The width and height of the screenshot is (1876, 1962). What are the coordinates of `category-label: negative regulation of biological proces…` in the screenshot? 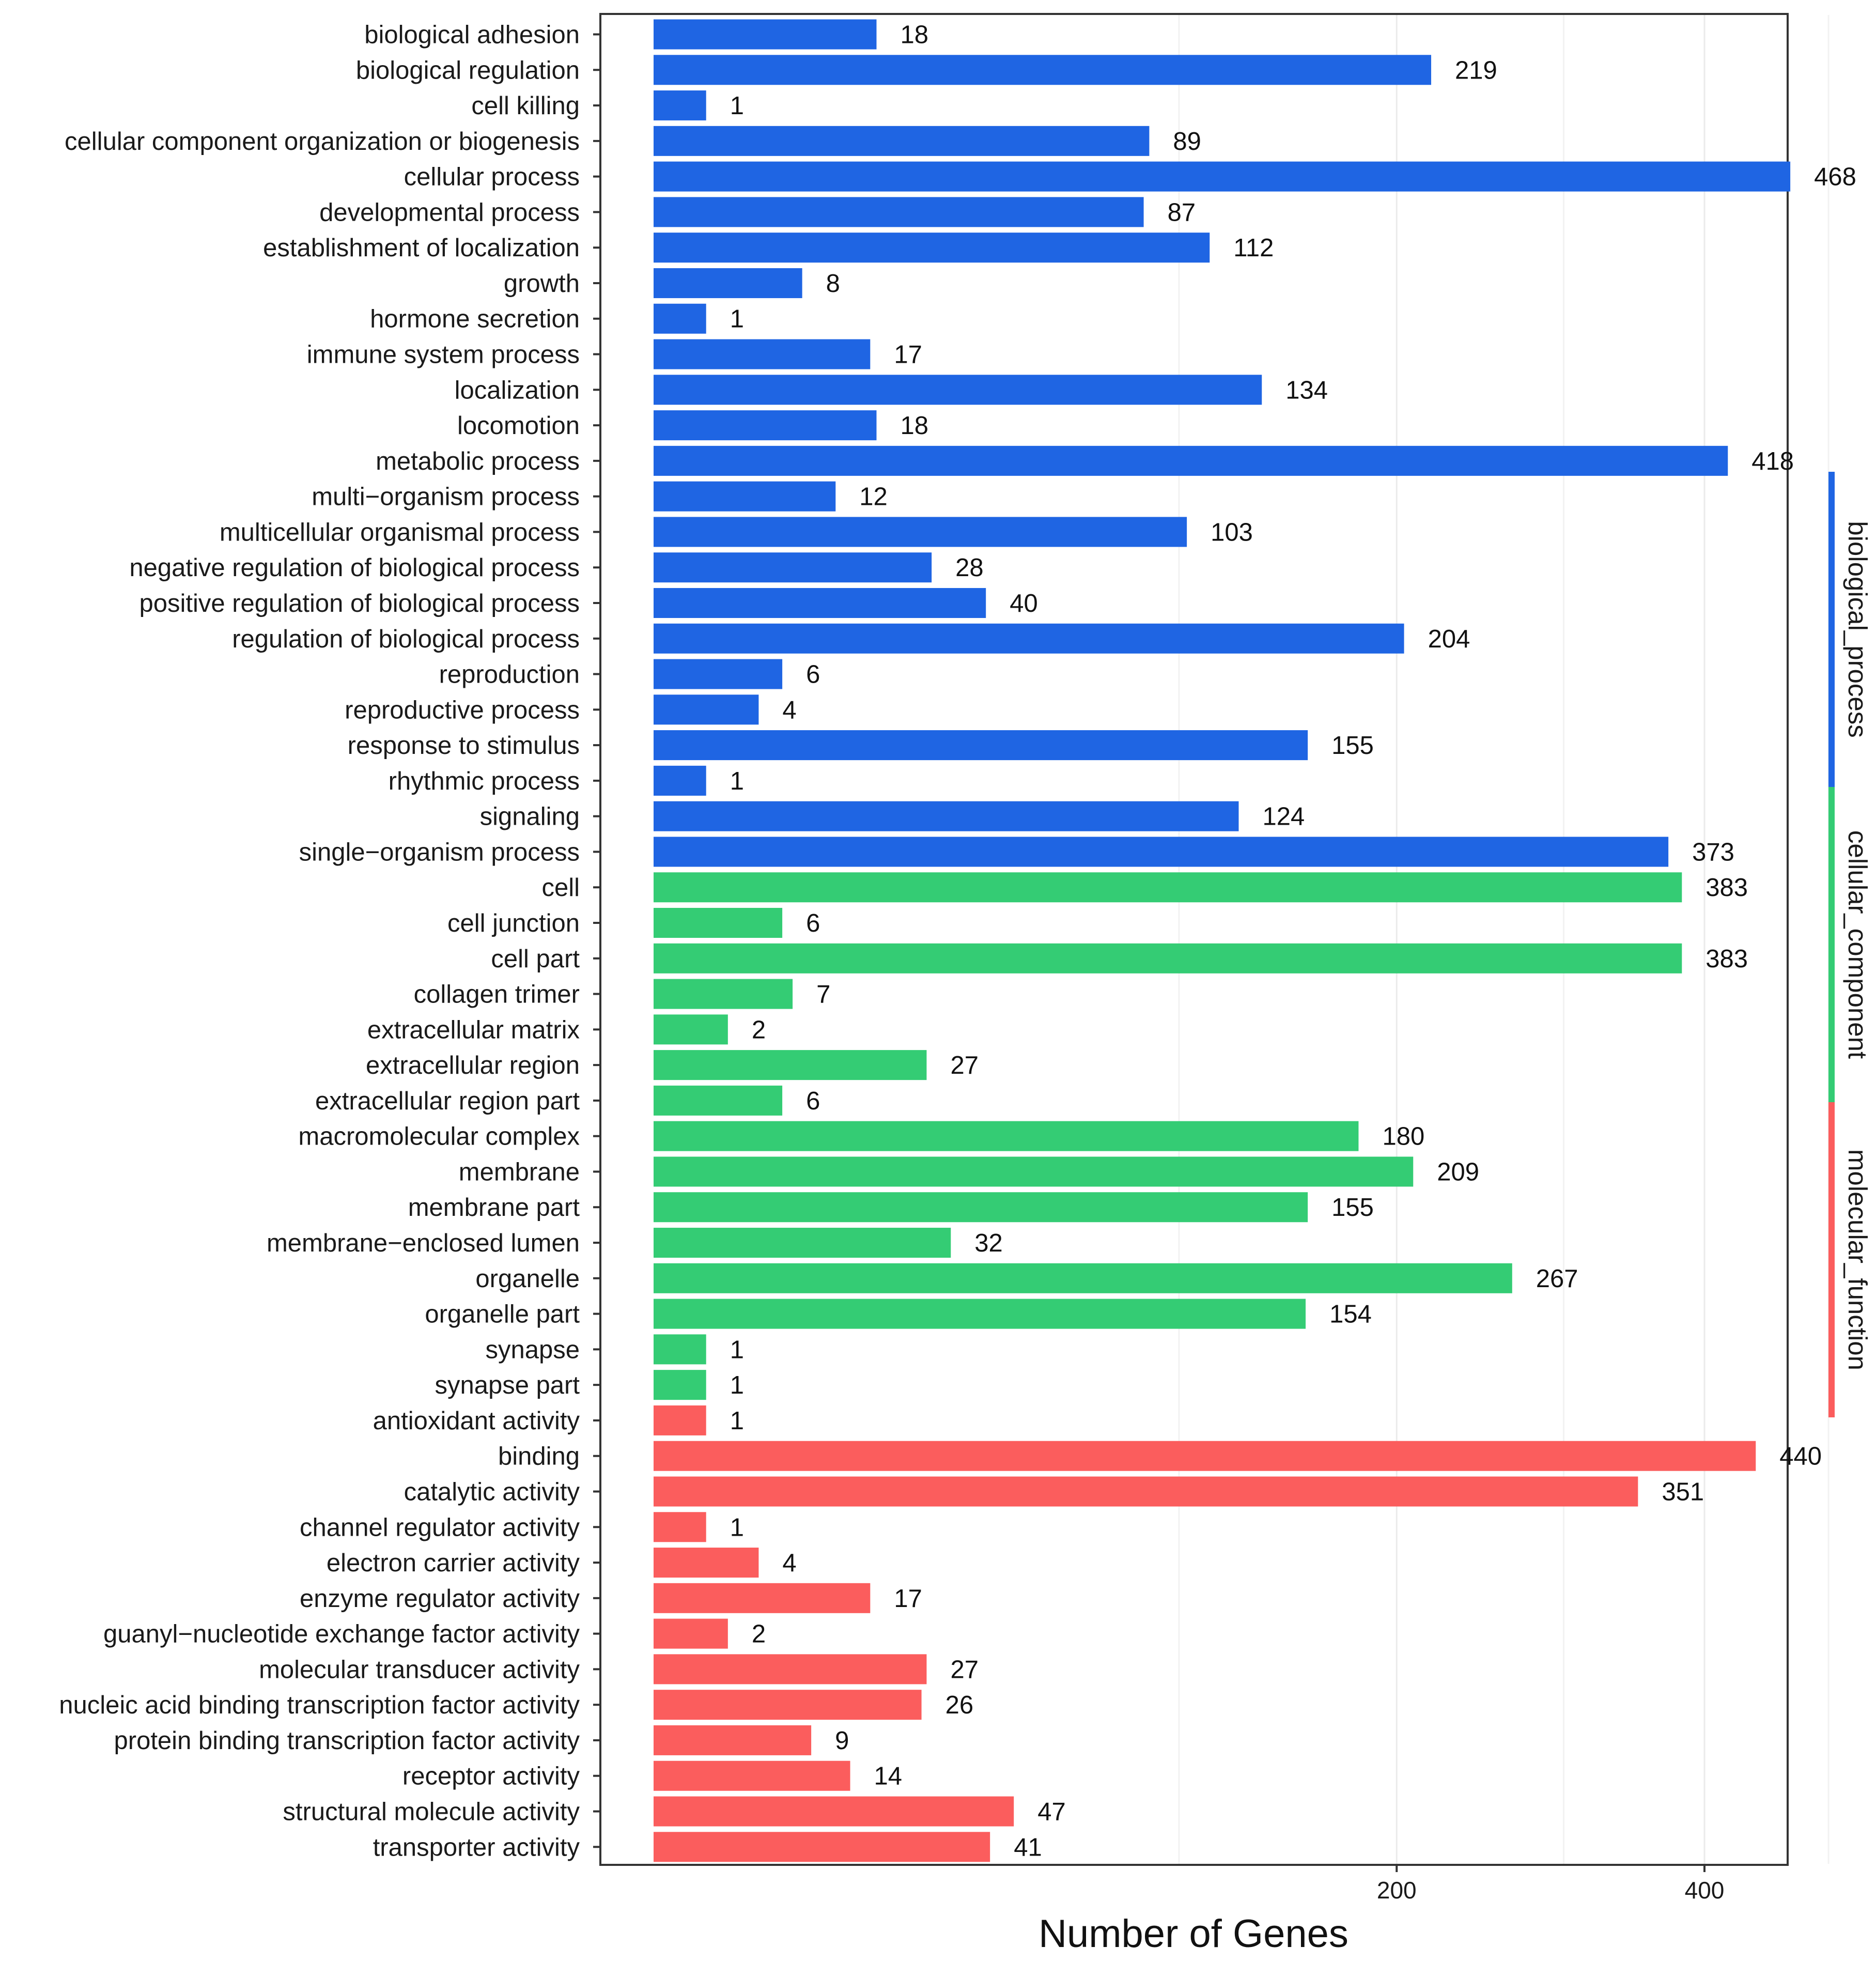 It's located at (354, 568).